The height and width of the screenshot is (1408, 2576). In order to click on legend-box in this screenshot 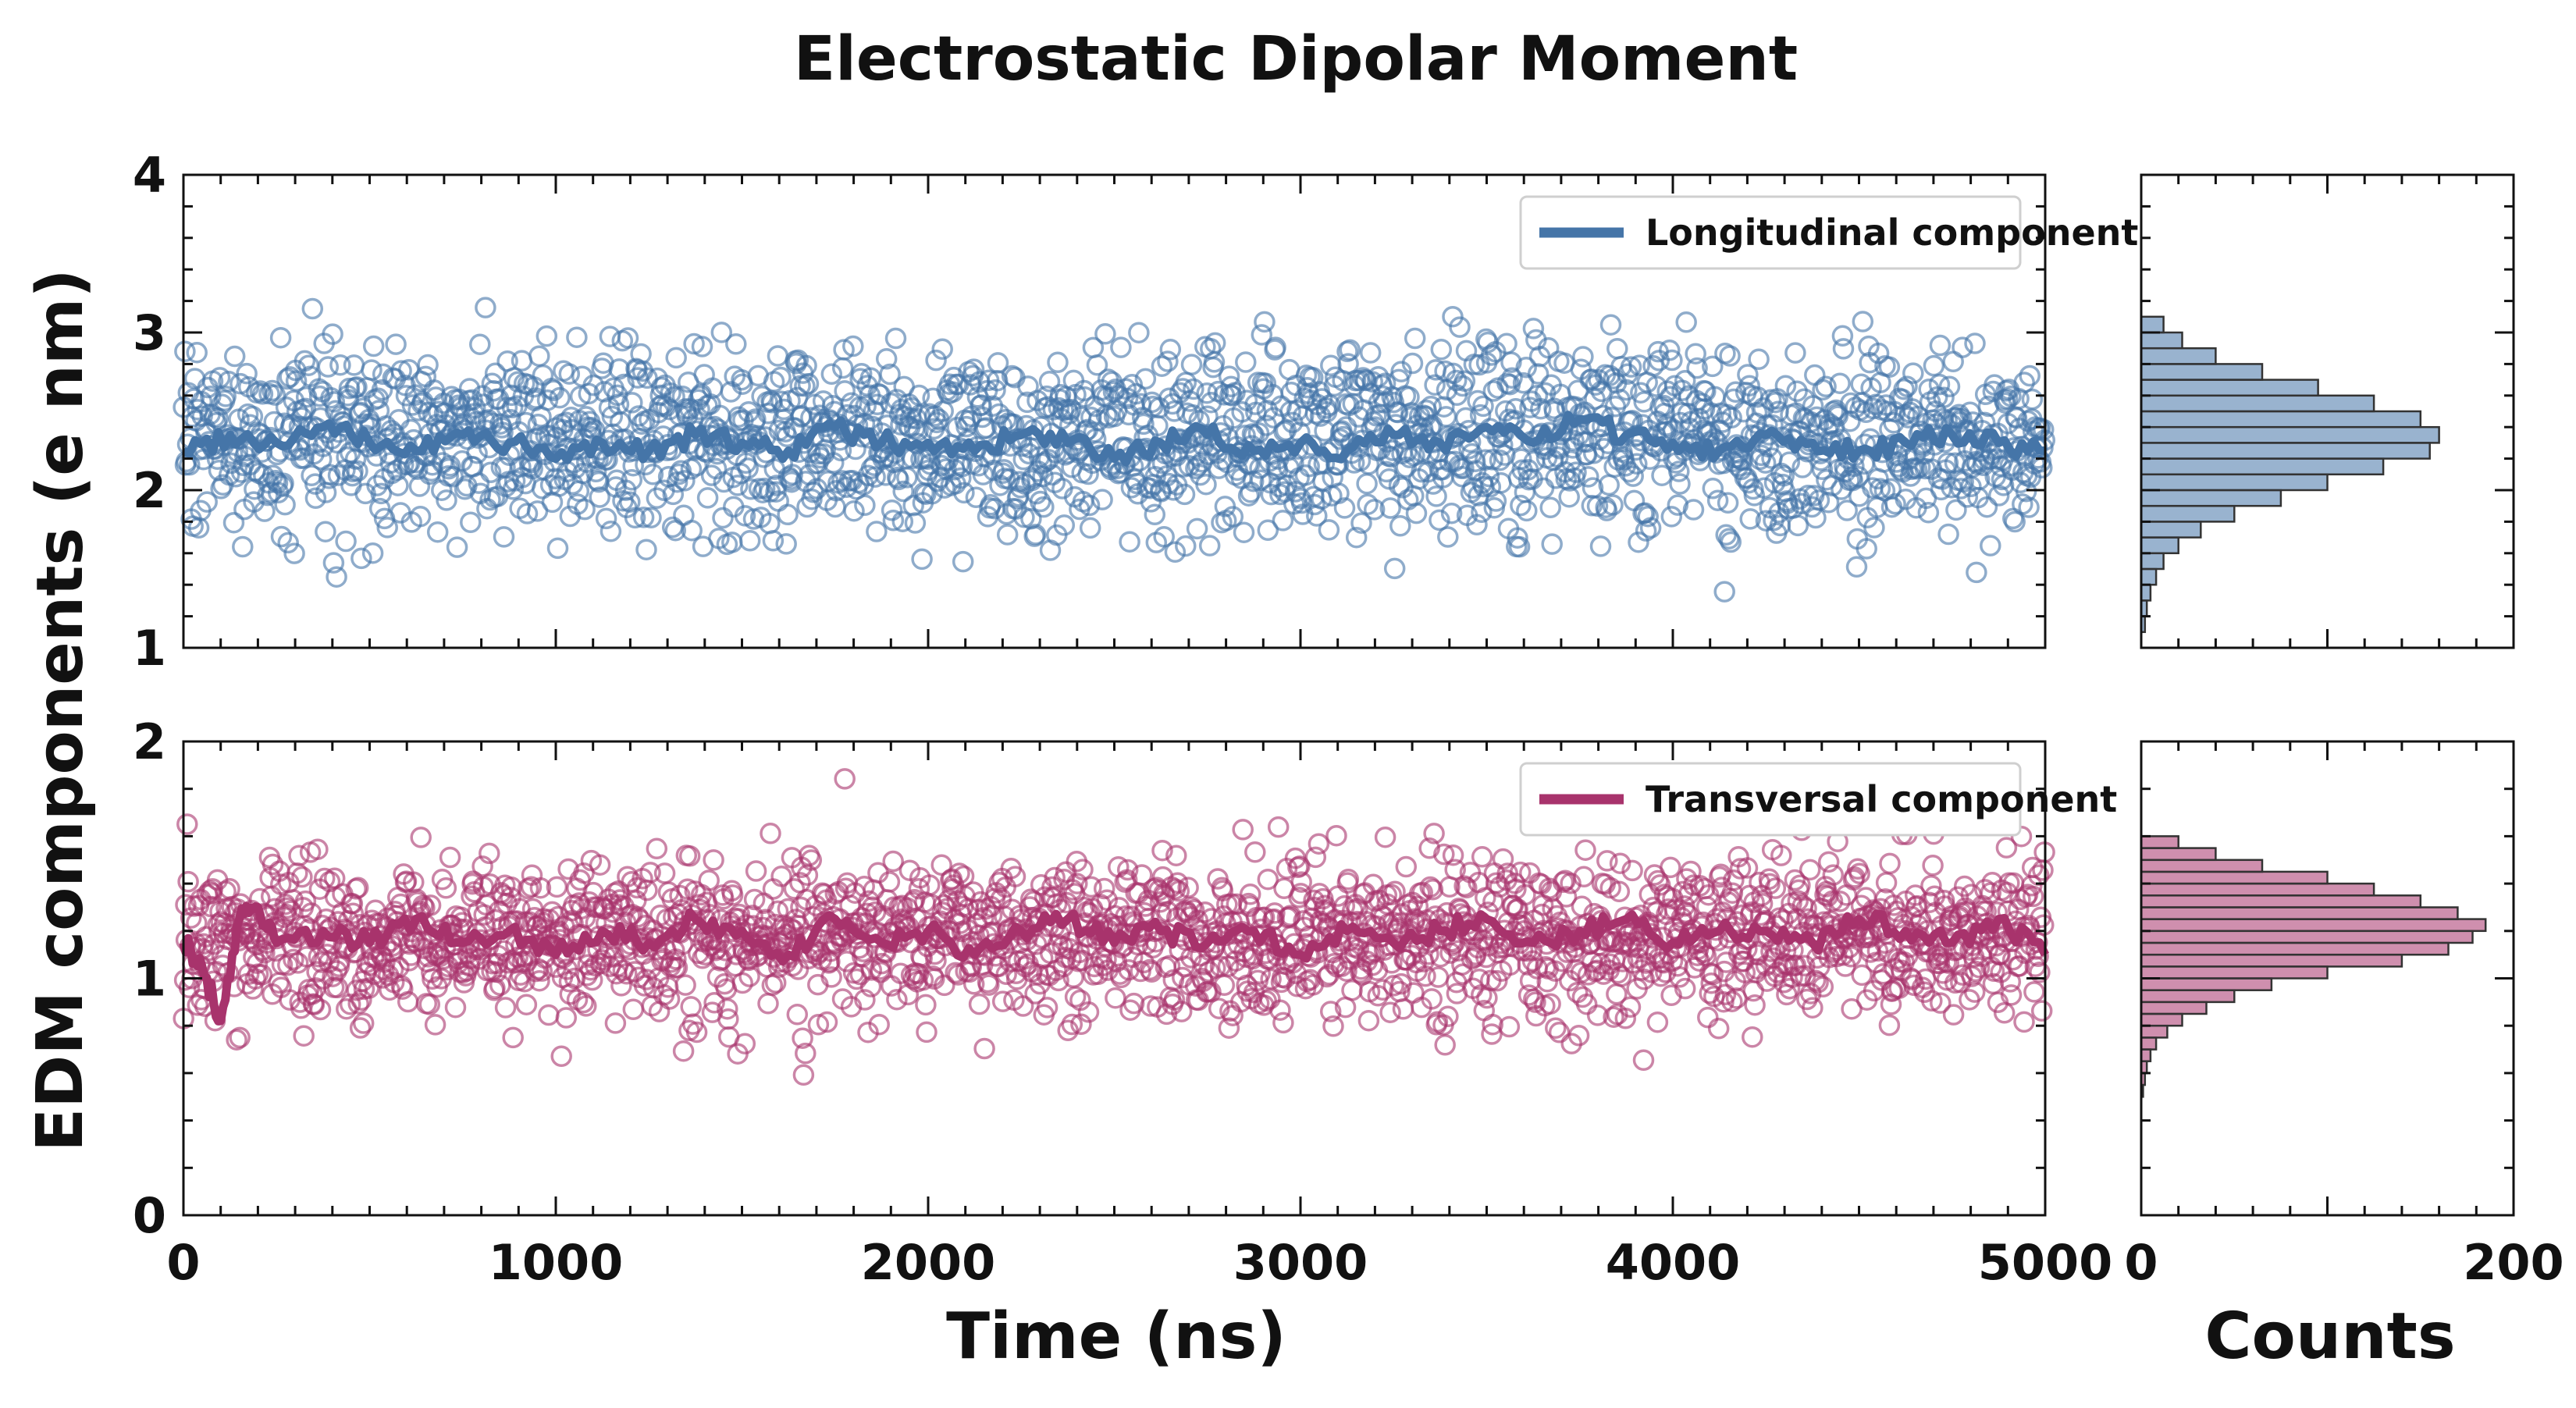, I will do `click(1770, 232)`.